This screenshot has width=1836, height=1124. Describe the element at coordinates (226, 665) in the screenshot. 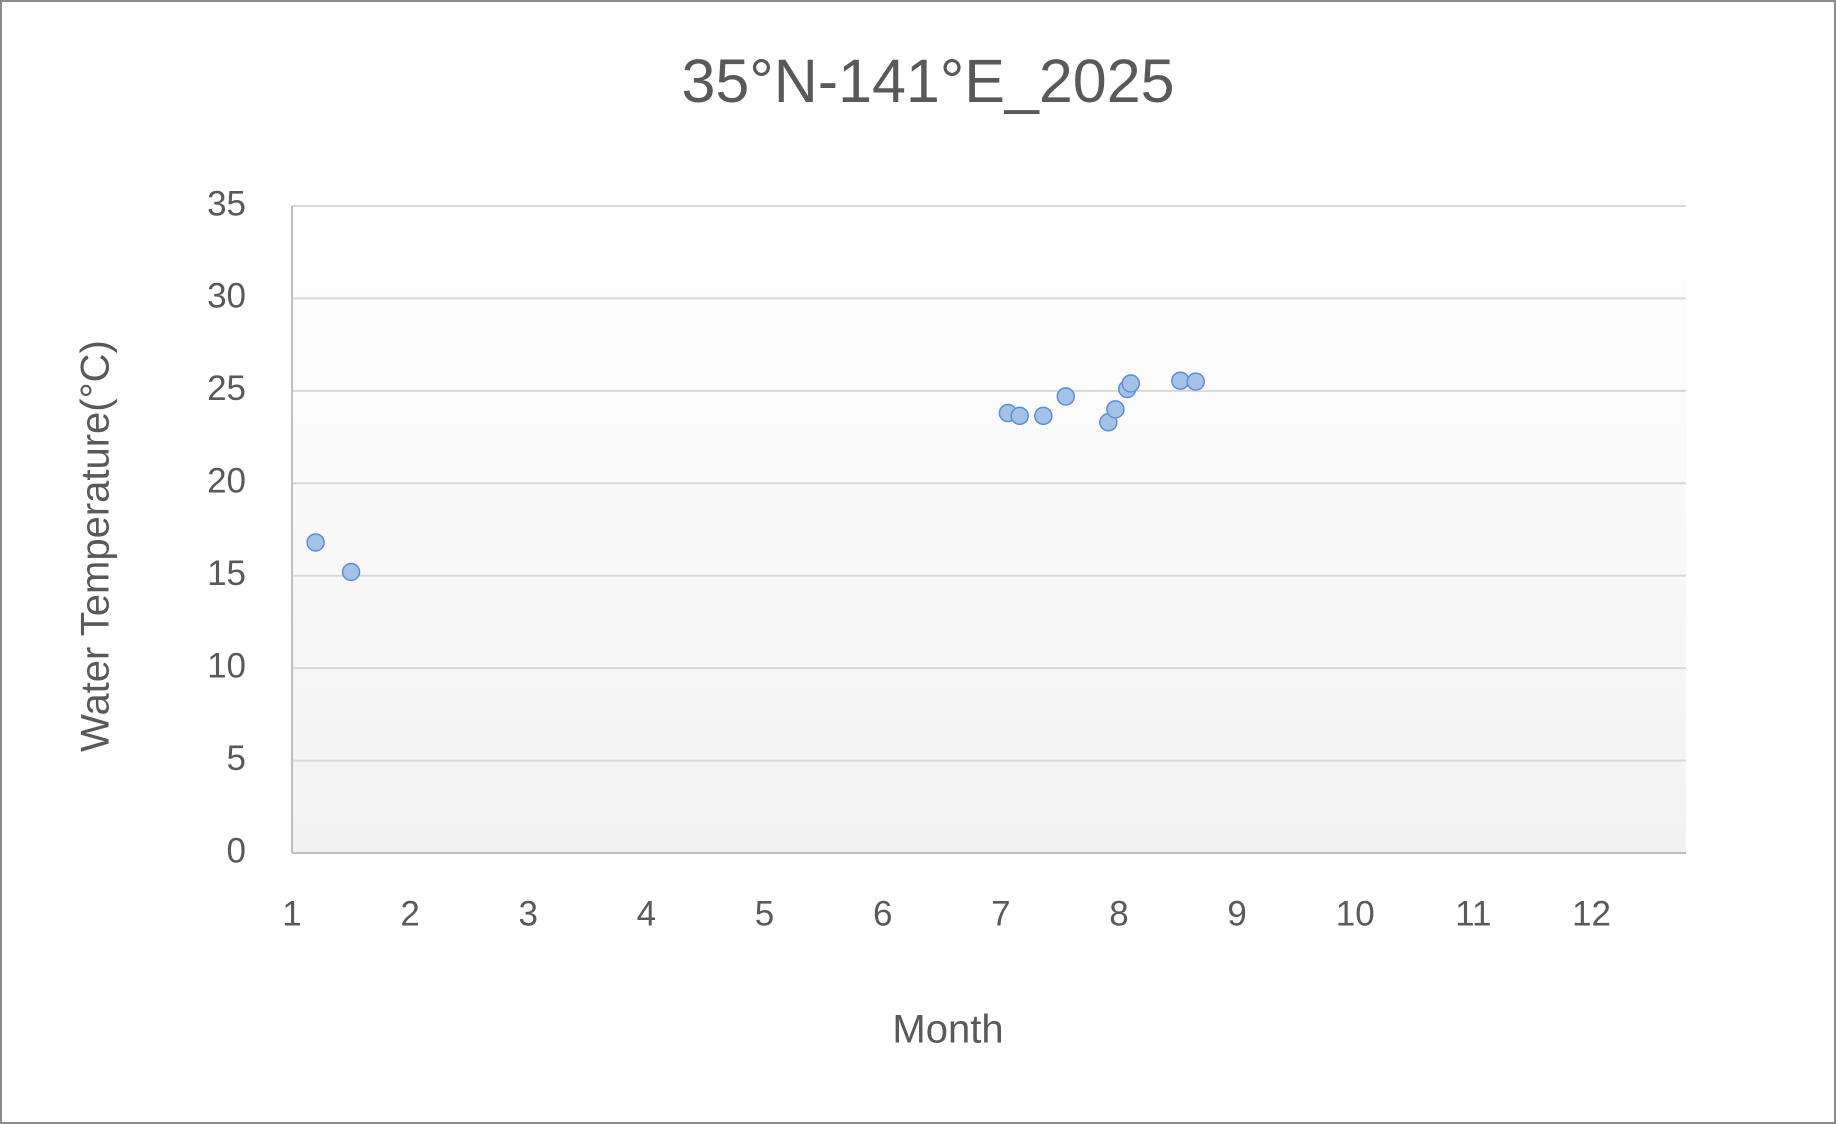

I see `y-tick-label: 10` at that location.